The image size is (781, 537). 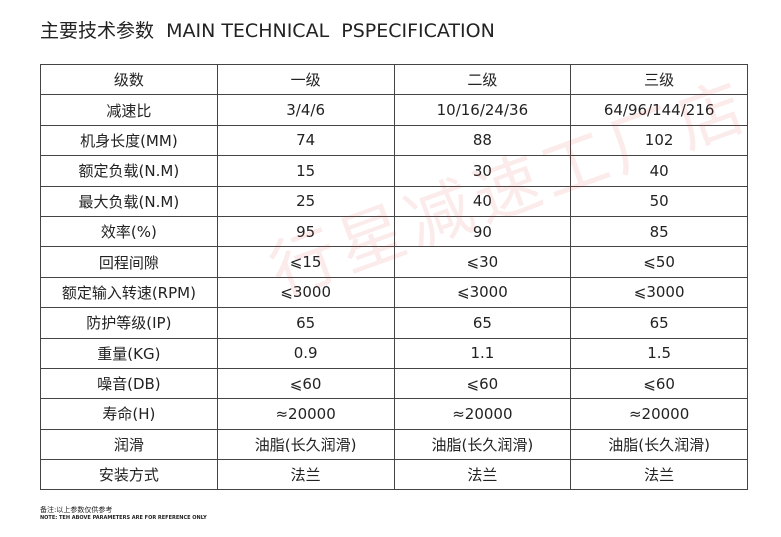 What do you see at coordinates (129, 353) in the screenshot?
I see `table-cell: 重量(KG)` at bounding box center [129, 353].